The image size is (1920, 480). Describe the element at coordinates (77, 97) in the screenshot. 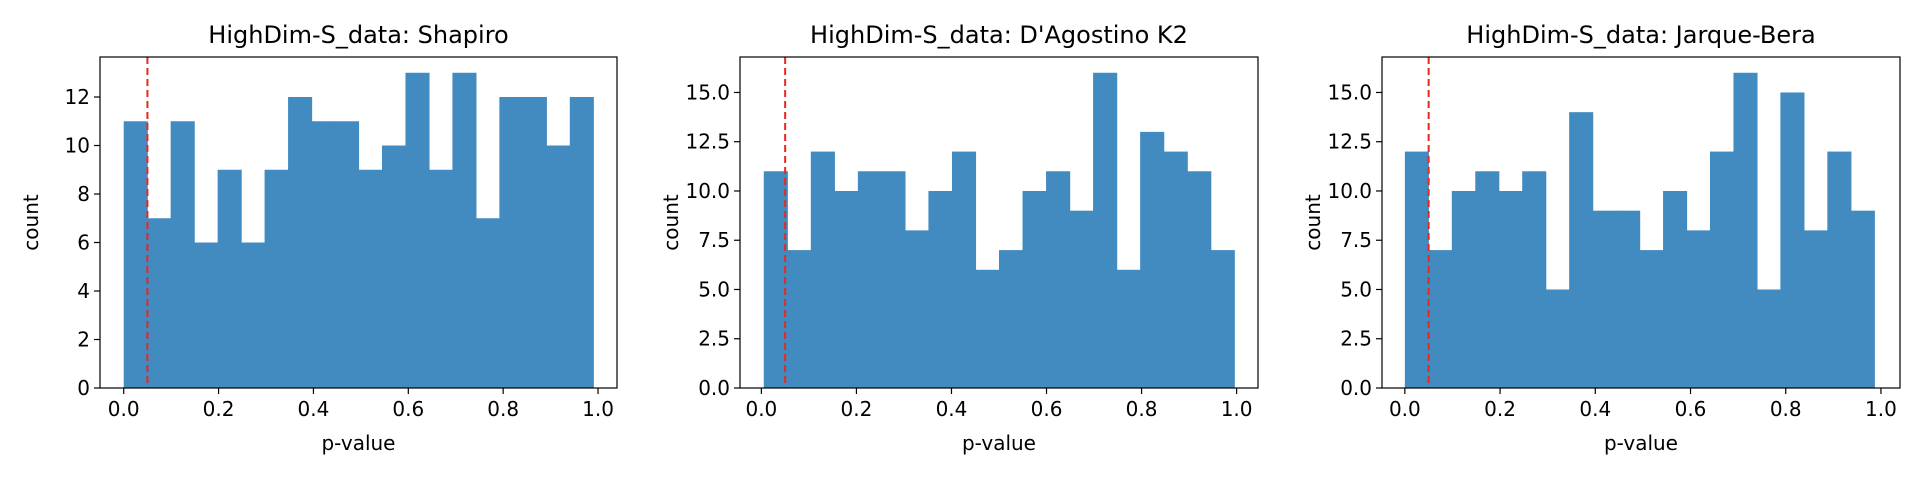

I see `y-tick-label: 12` at that location.